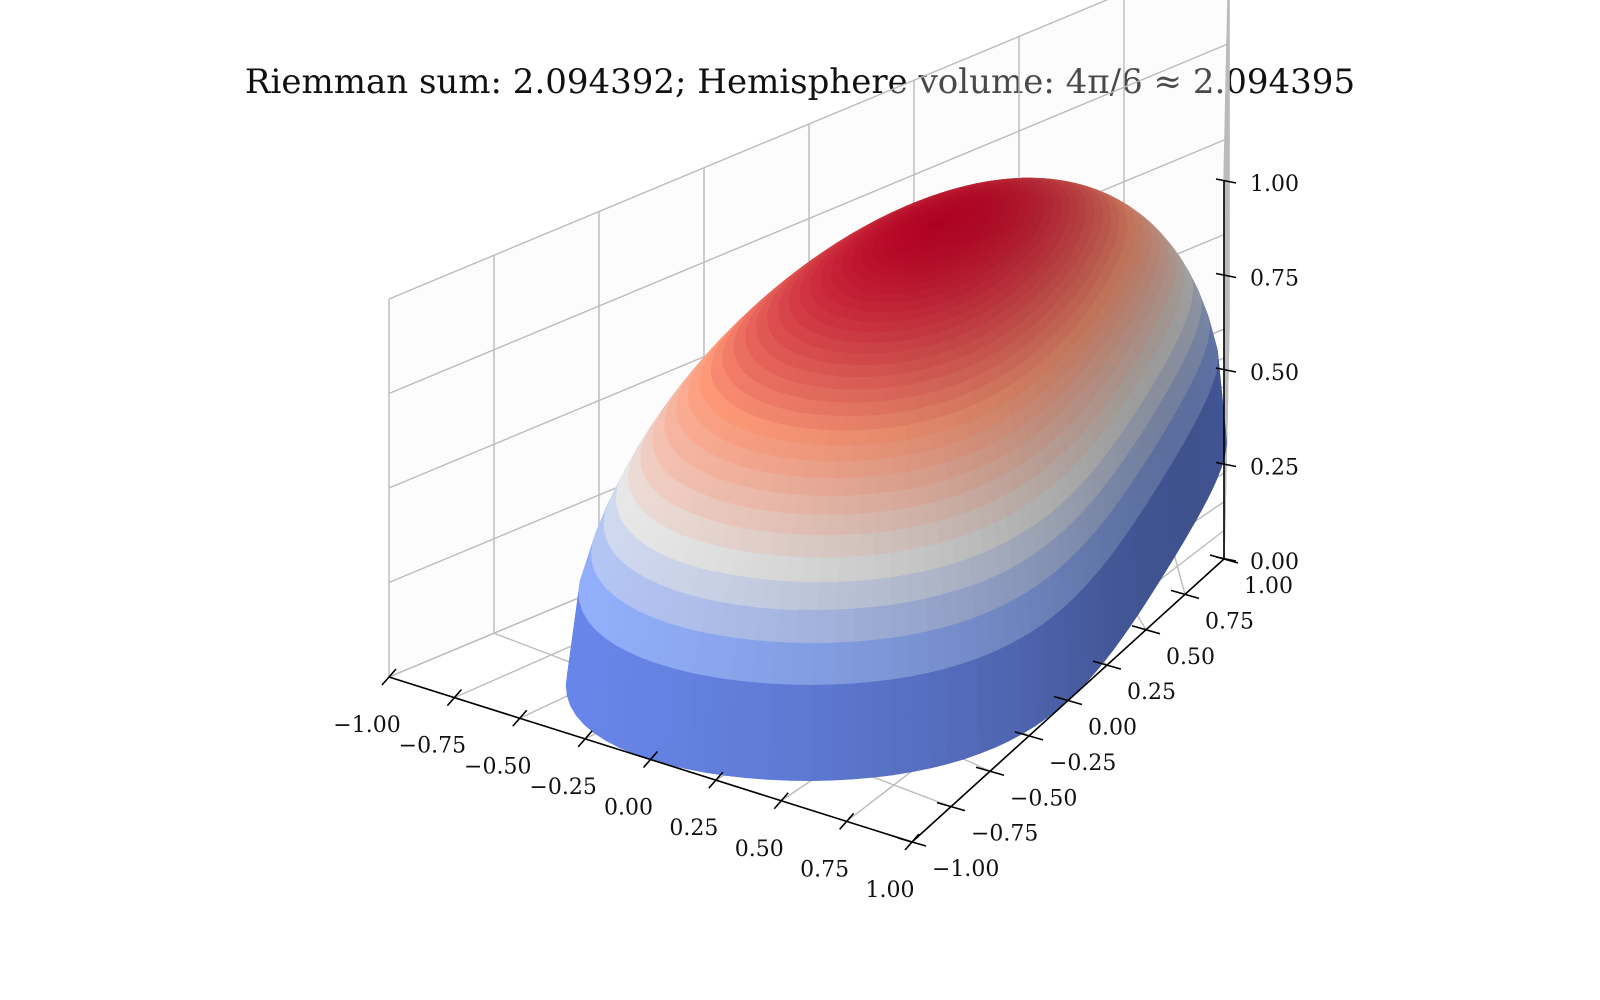  Describe the element at coordinates (1274, 468) in the screenshot. I see `z-tick-label: 0.25` at that location.